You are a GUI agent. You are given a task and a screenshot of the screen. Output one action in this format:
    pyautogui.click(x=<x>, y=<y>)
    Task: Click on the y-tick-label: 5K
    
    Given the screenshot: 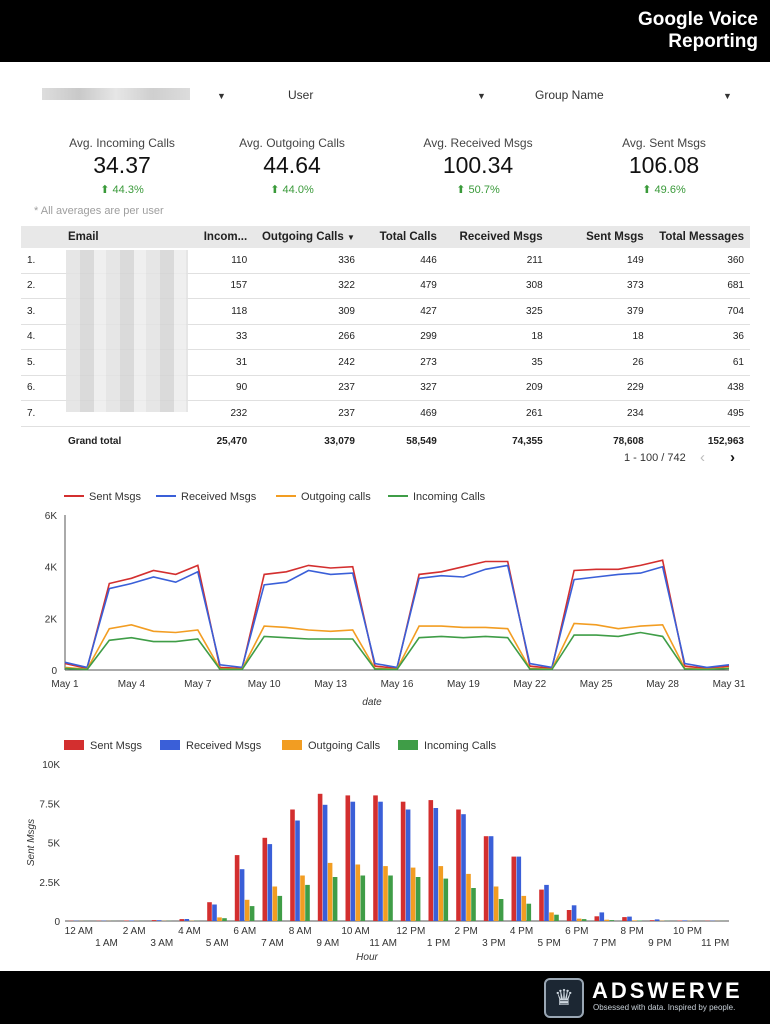 What is the action you would take?
    pyautogui.click(x=54, y=844)
    